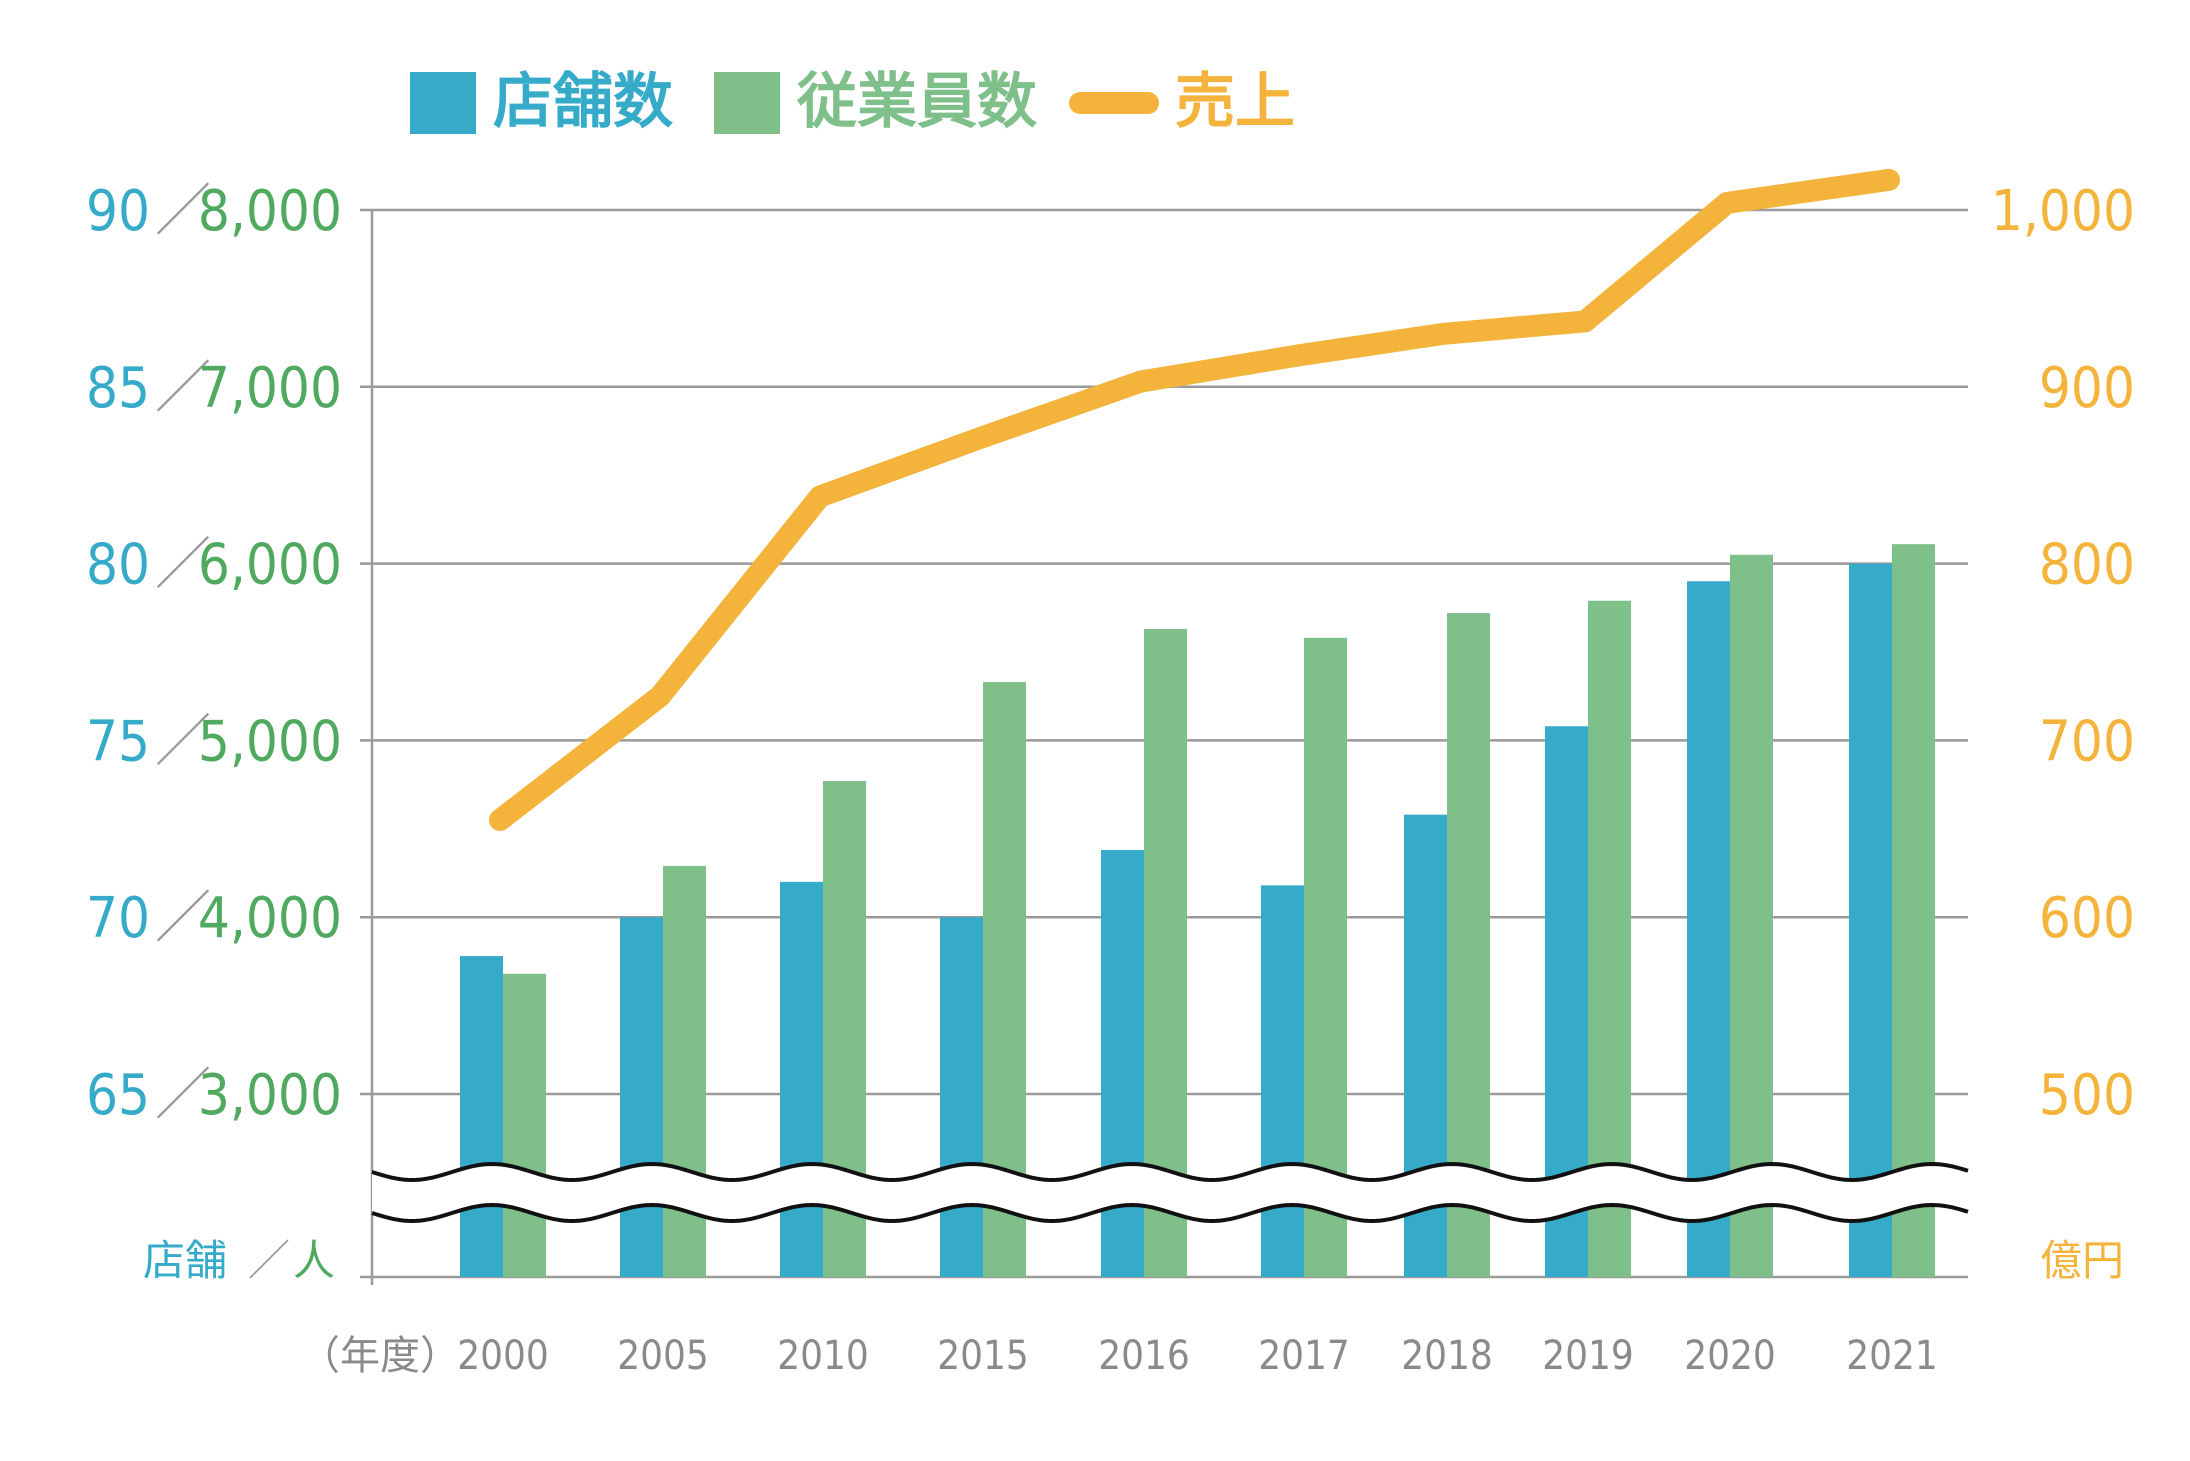  What do you see at coordinates (1447, 1356) in the screenshot?
I see `x-tick-label: 2018` at bounding box center [1447, 1356].